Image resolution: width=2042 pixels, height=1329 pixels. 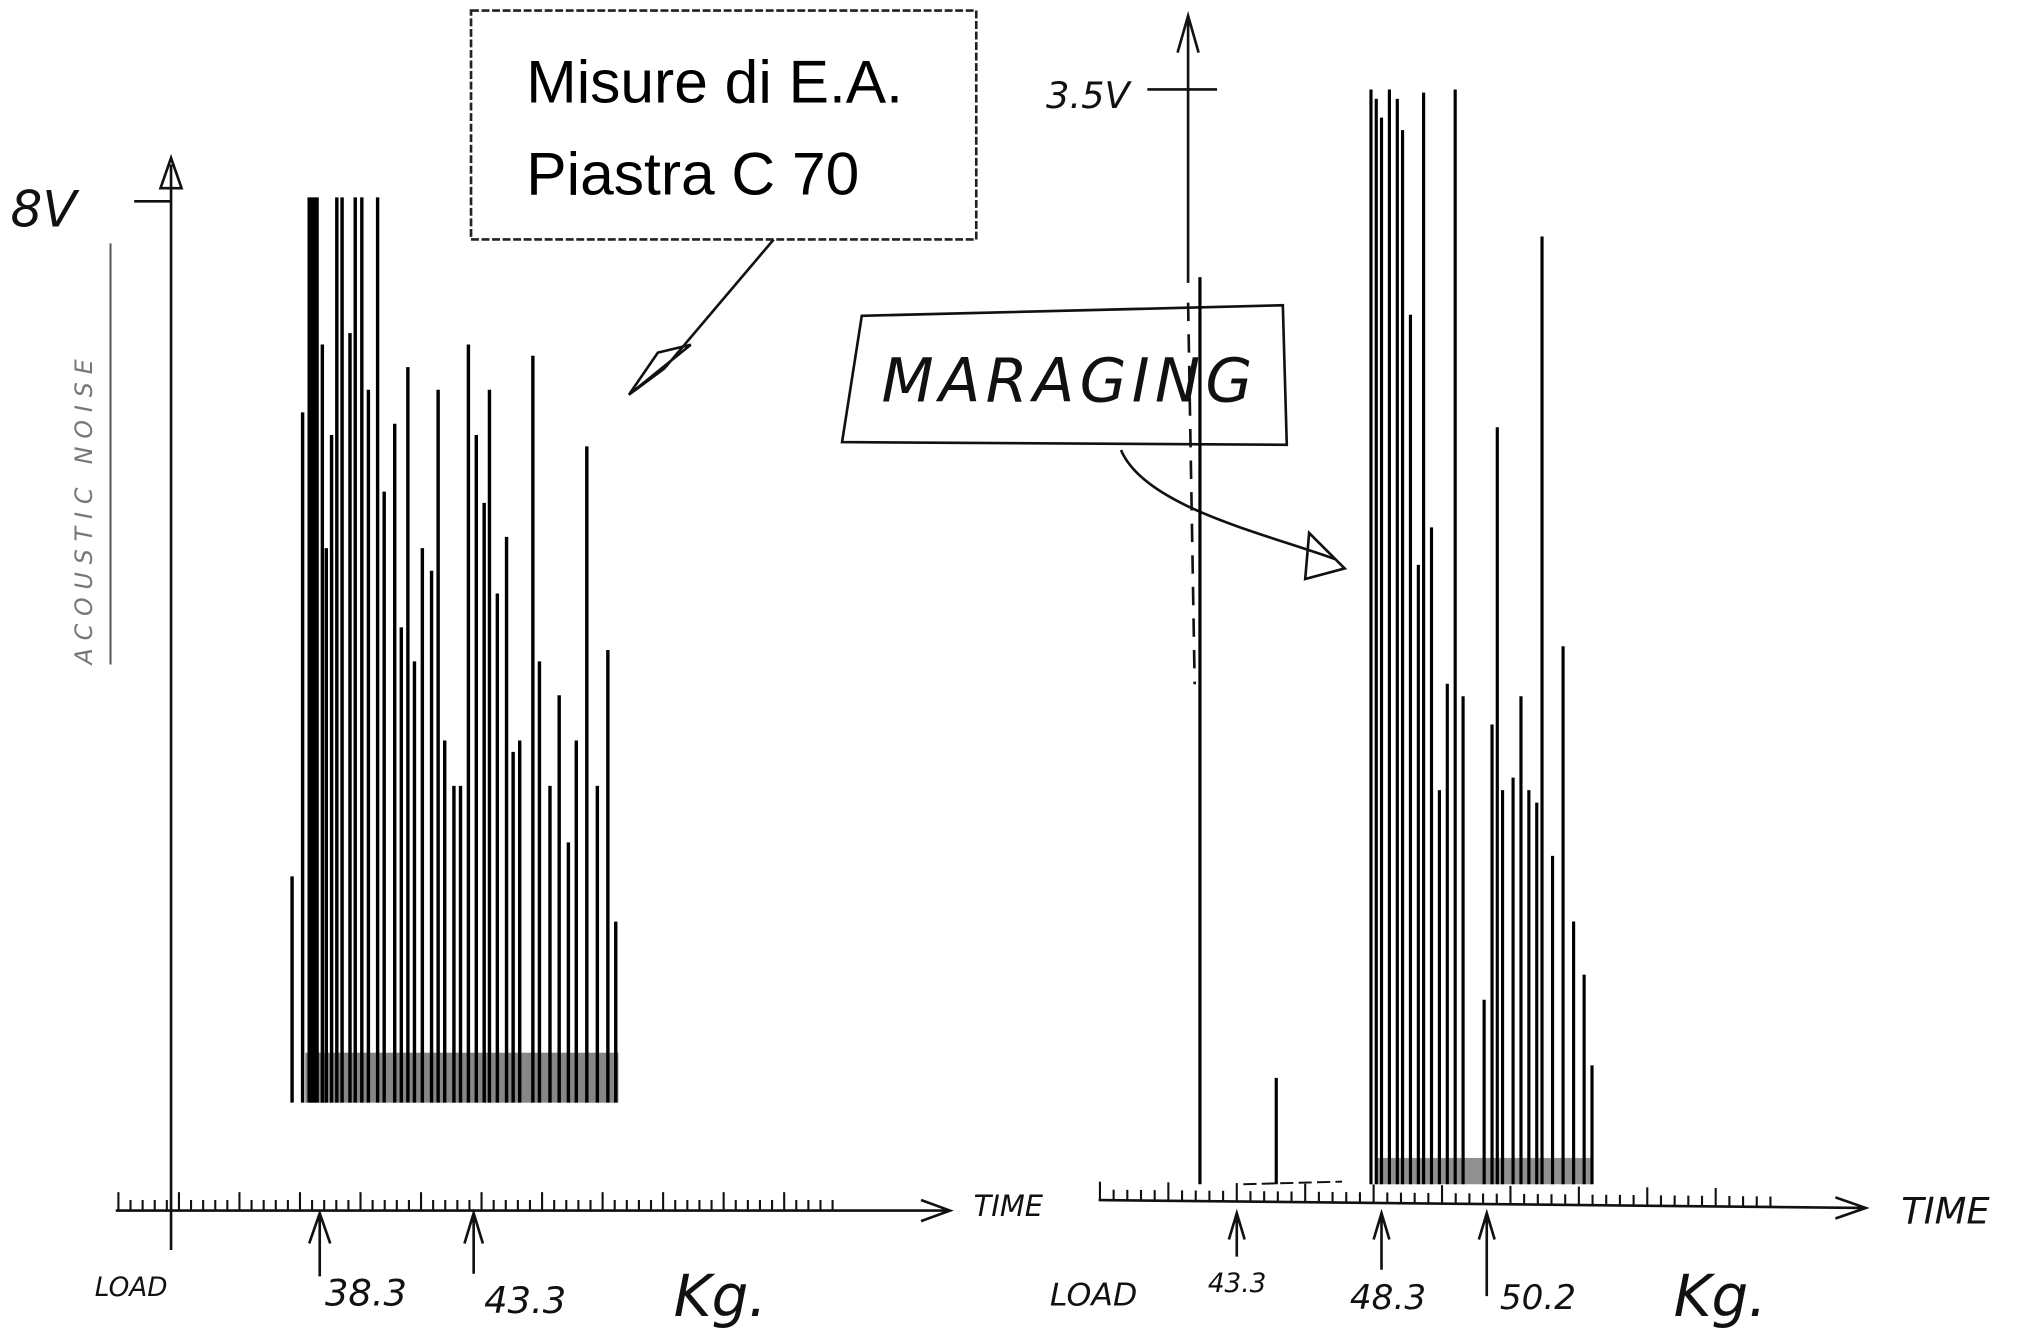 I want to click on title-line: Piastra C 70, so click(x=692, y=174).